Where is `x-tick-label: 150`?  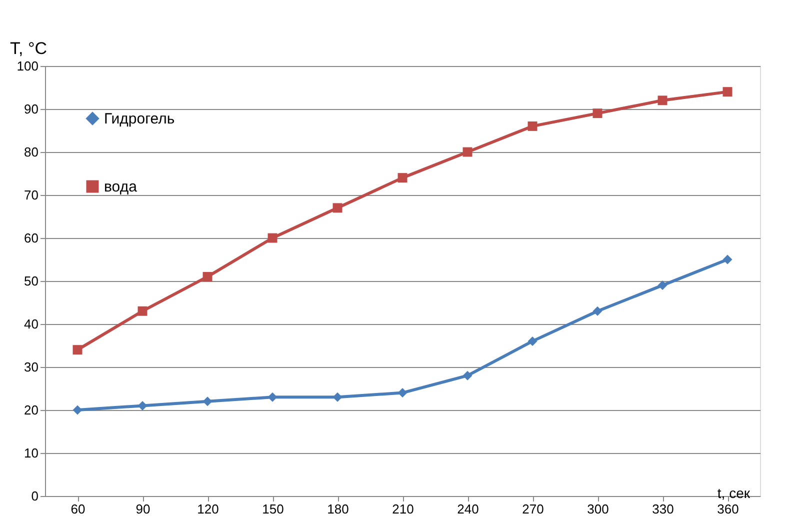
x-tick-label: 150 is located at coordinates (273, 509).